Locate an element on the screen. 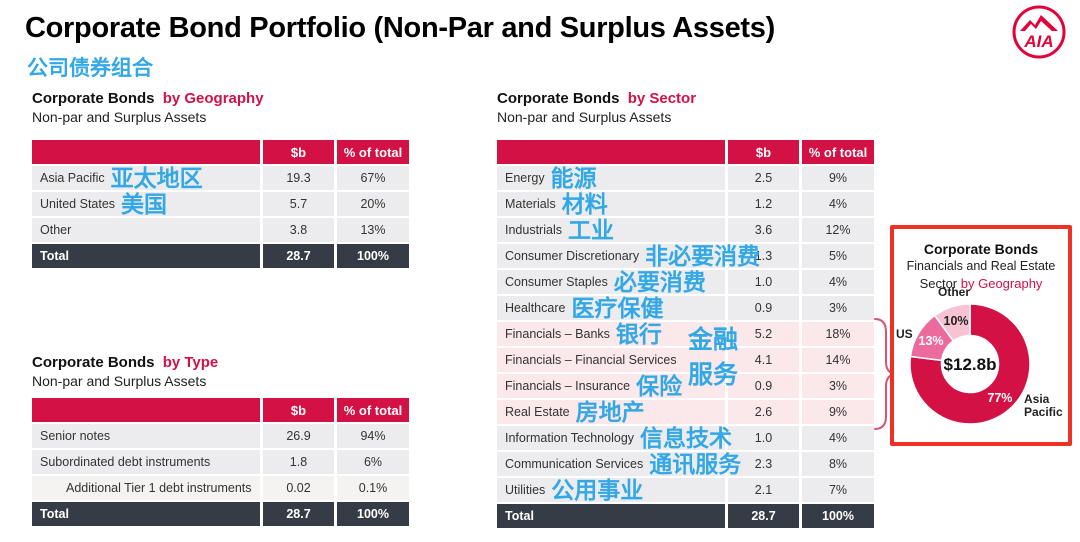 Image resolution: width=1080 pixels, height=542 pixels. sector-title-accent: by Sector is located at coordinates (662, 98).